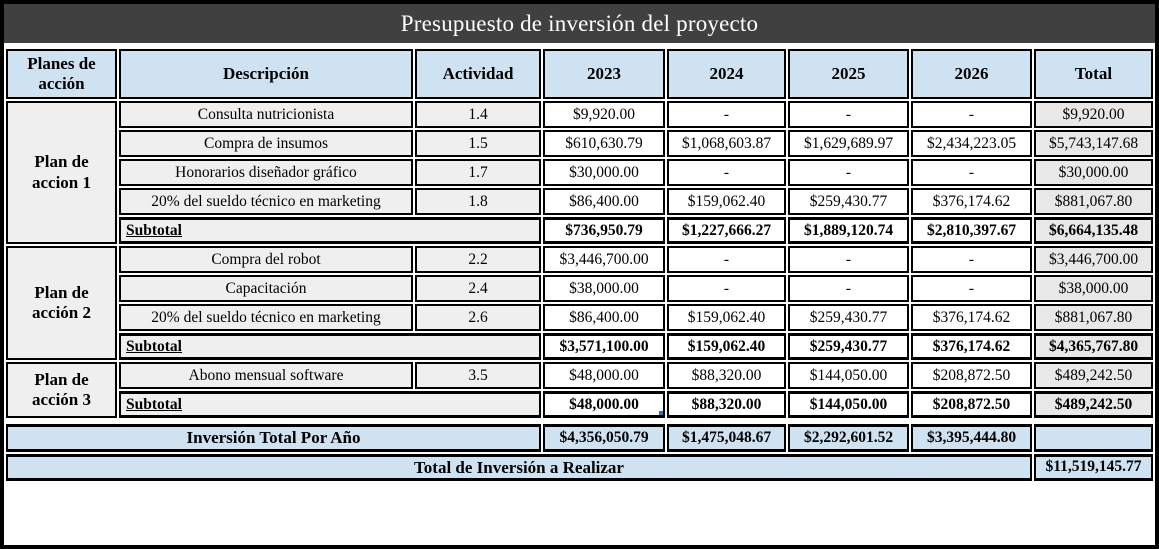 This screenshot has height=549, width=1159. What do you see at coordinates (478, 172) in the screenshot?
I see `activity-cell: 1.7` at bounding box center [478, 172].